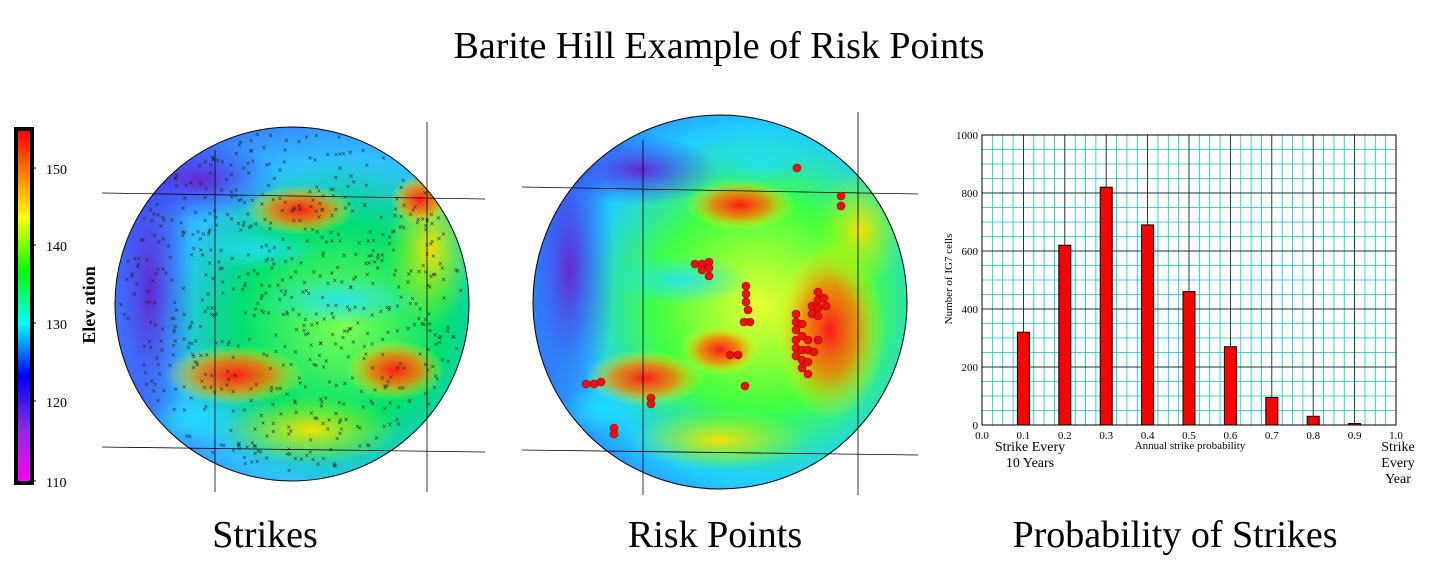 The width and height of the screenshot is (1438, 579). Describe the element at coordinates (970, 194) in the screenshot. I see `y-tick-label: 800` at that location.